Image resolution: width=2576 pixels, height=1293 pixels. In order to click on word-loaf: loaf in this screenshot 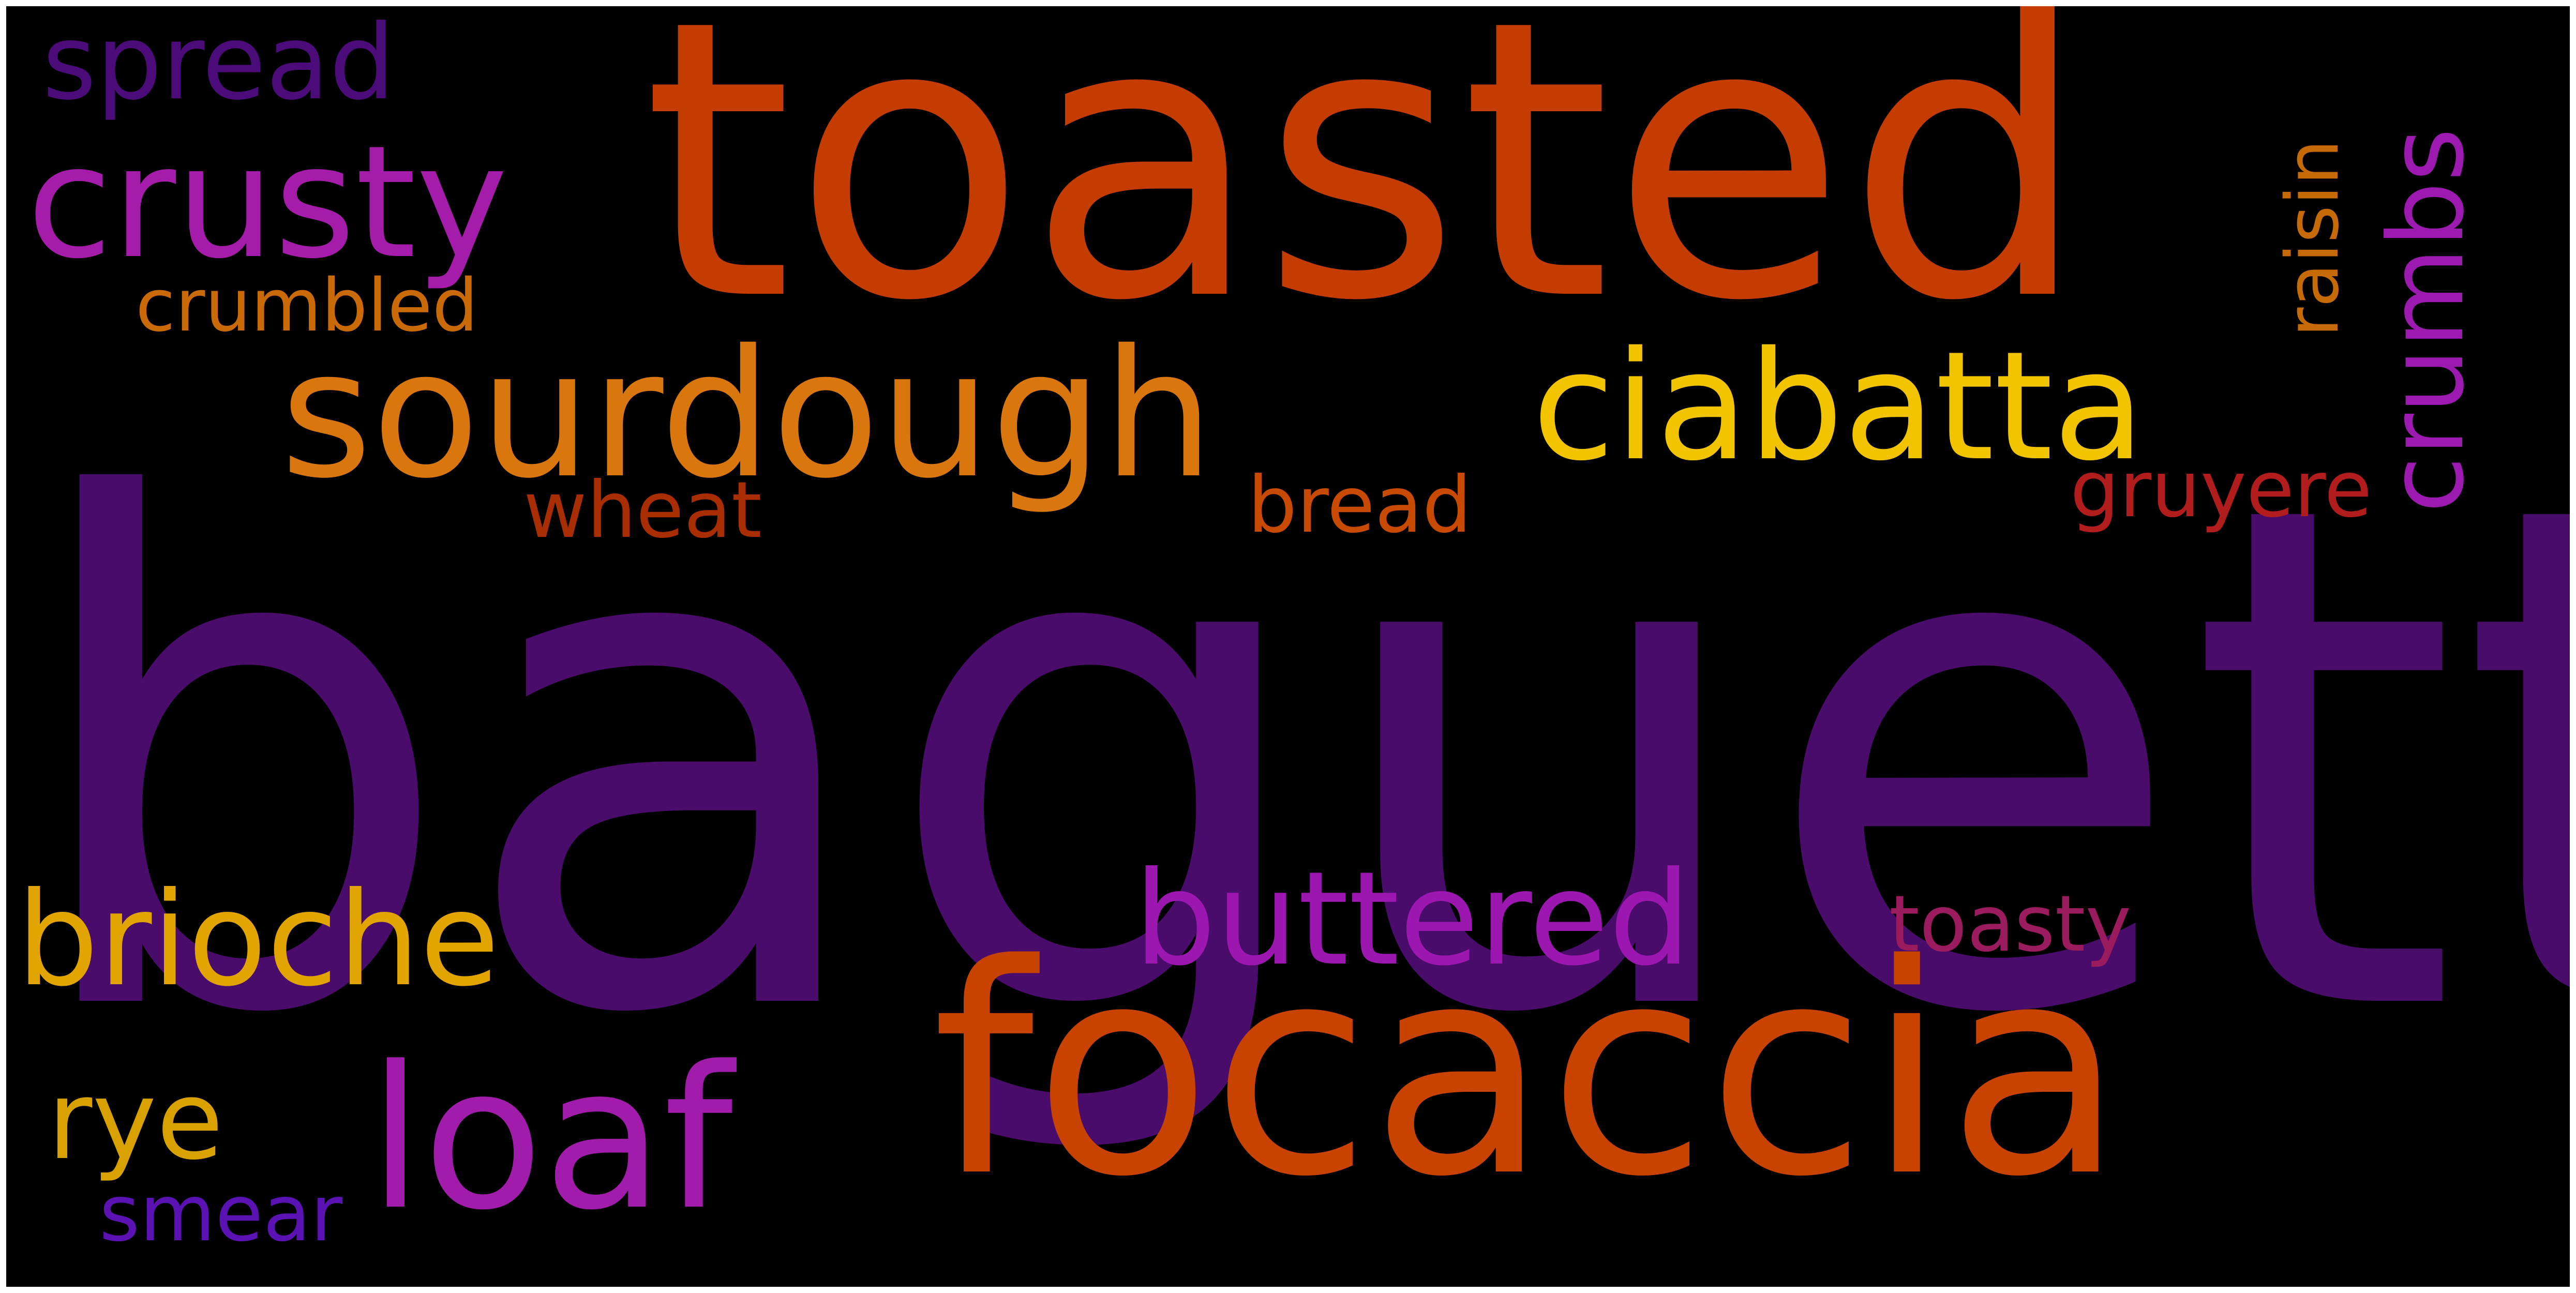, I will do `click(550, 1138)`.